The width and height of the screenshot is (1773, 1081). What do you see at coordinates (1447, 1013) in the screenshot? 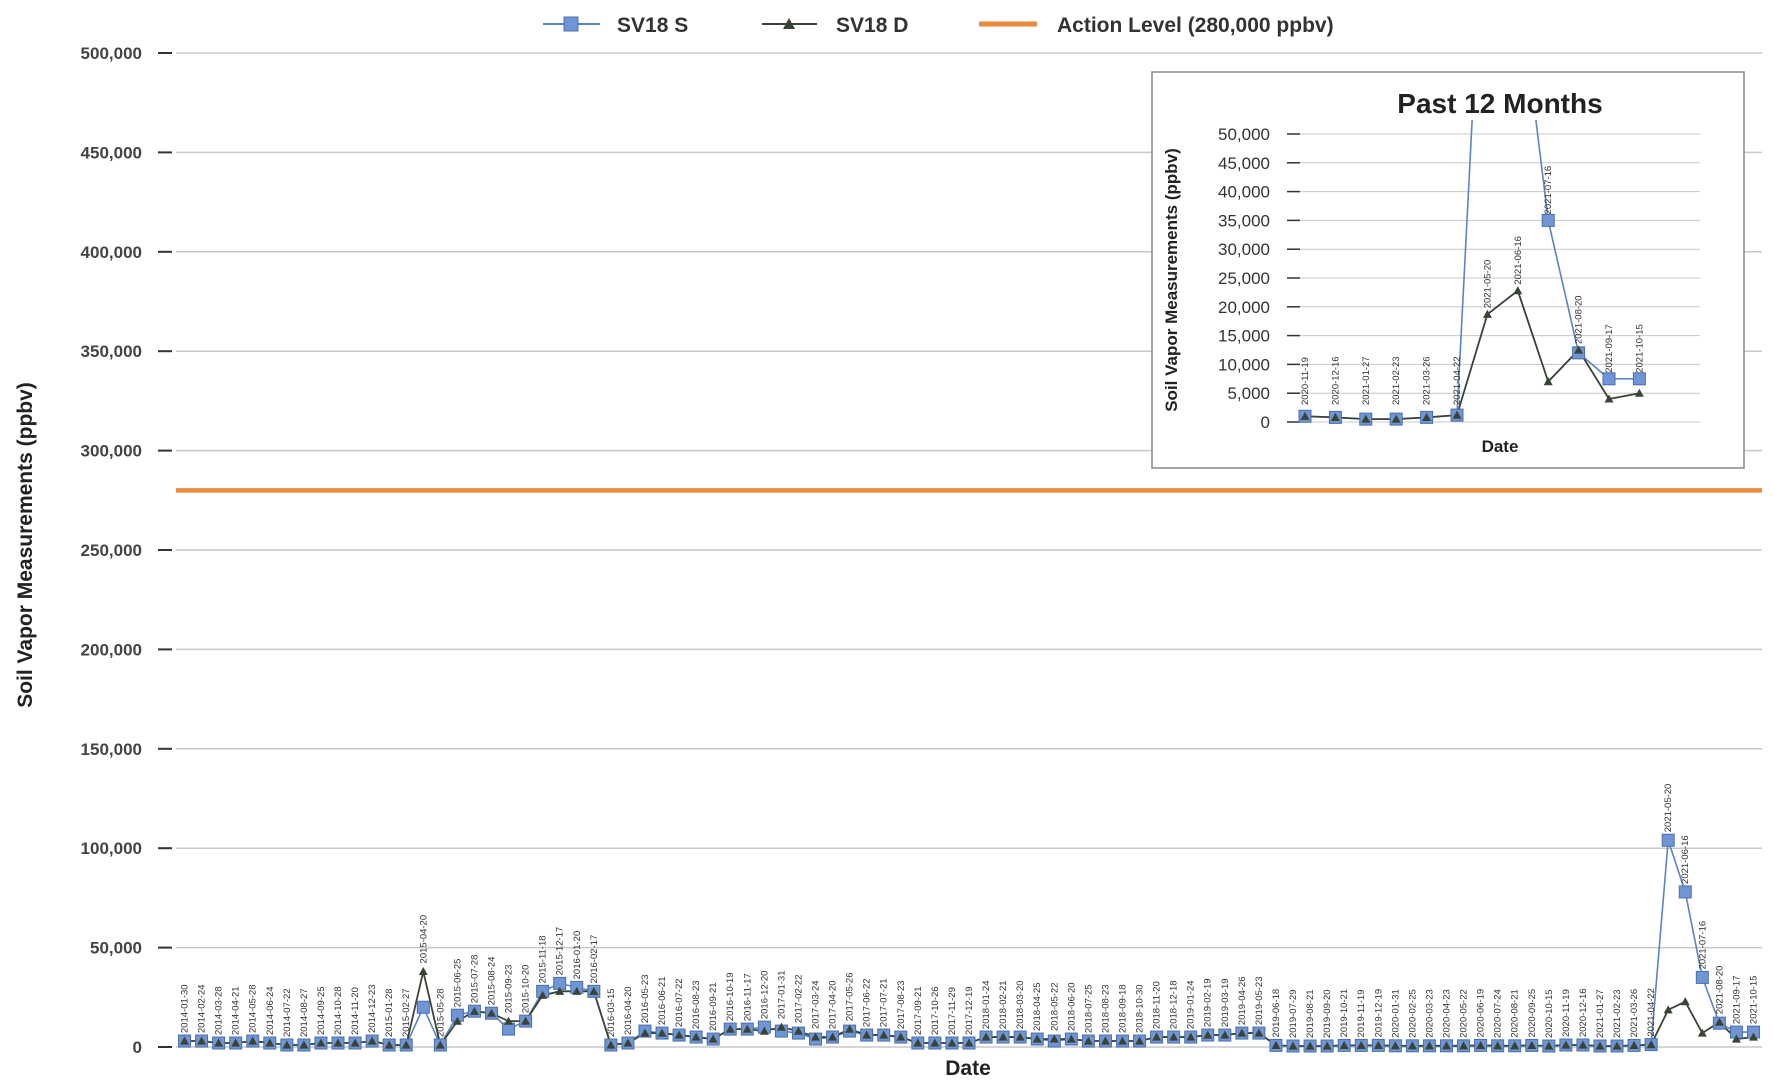
I see `main-date-label: 2020-04-23` at bounding box center [1447, 1013].